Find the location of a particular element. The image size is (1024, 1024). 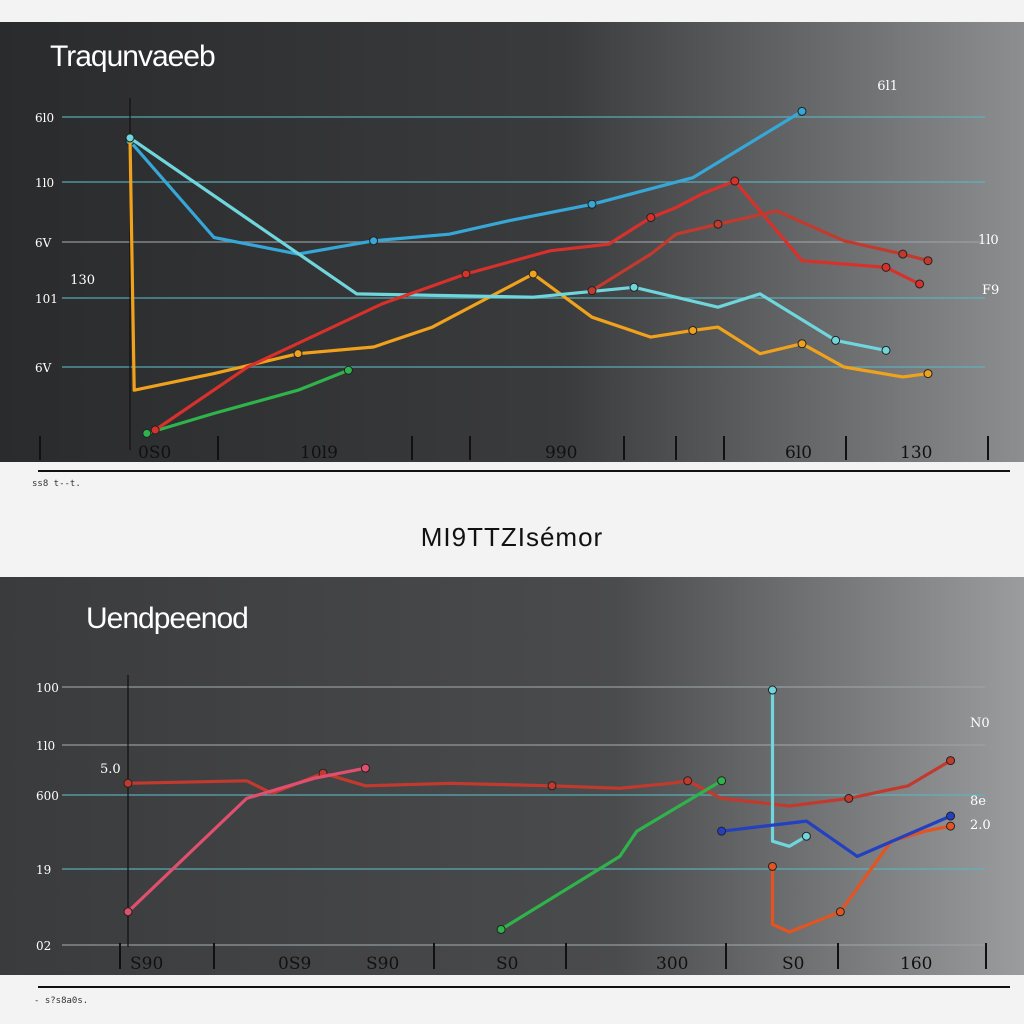

data-label: 2.0 is located at coordinates (980, 825).